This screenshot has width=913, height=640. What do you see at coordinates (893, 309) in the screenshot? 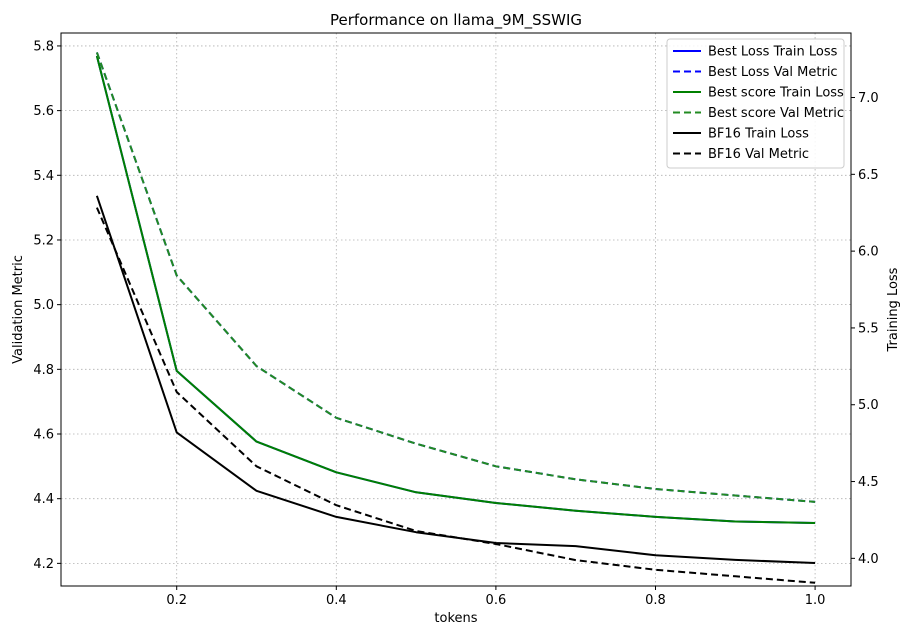
I see `y-axis-right-title: Training Loss` at bounding box center [893, 309].